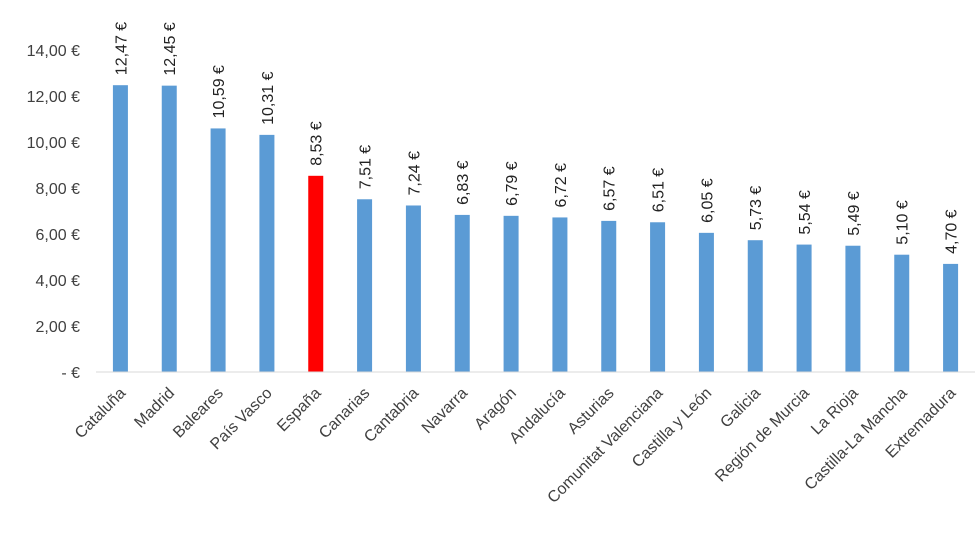 This screenshot has width=980, height=538. Describe the element at coordinates (495, 409) in the screenshot. I see `x-tick-label: Aragón` at that location.